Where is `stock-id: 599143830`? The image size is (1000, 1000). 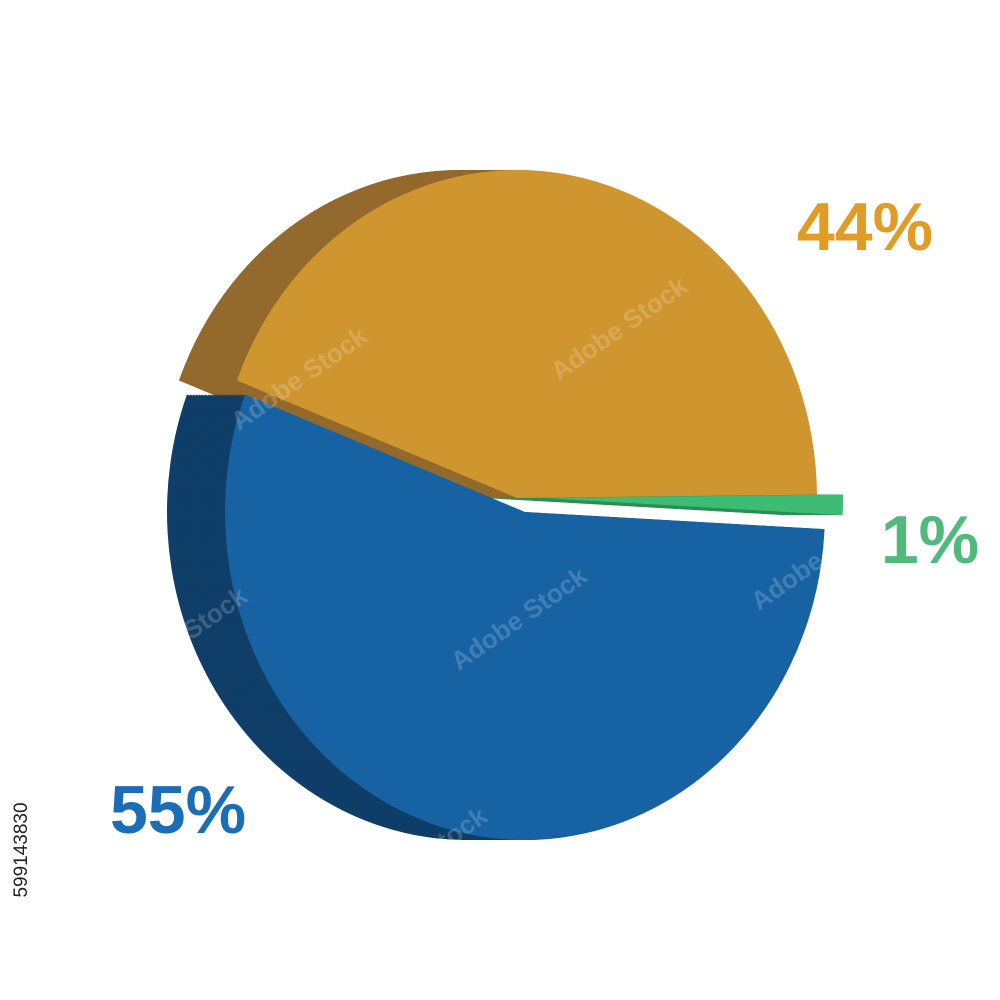 stock-id: 599143830 is located at coordinates (21, 849).